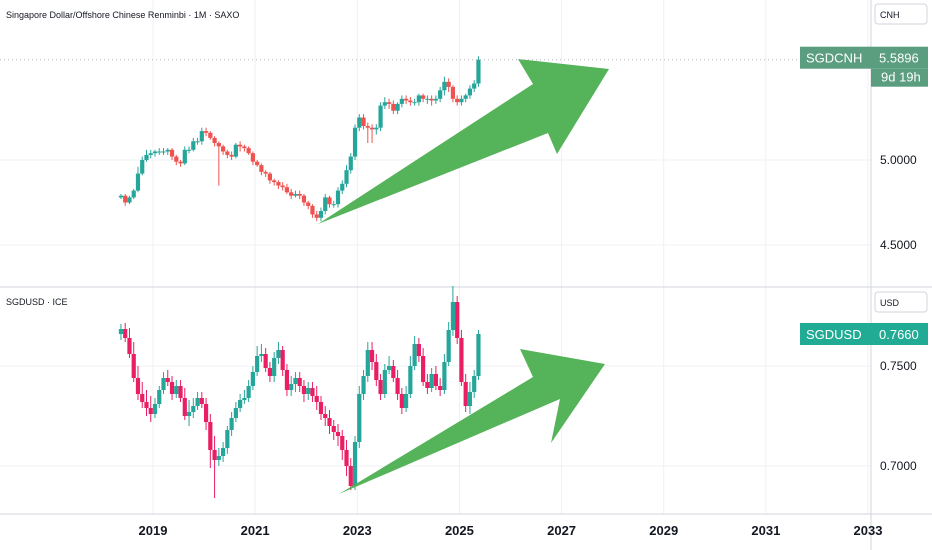 The height and width of the screenshot is (550, 932). I want to click on lower-unit-box: USD, so click(901, 302).